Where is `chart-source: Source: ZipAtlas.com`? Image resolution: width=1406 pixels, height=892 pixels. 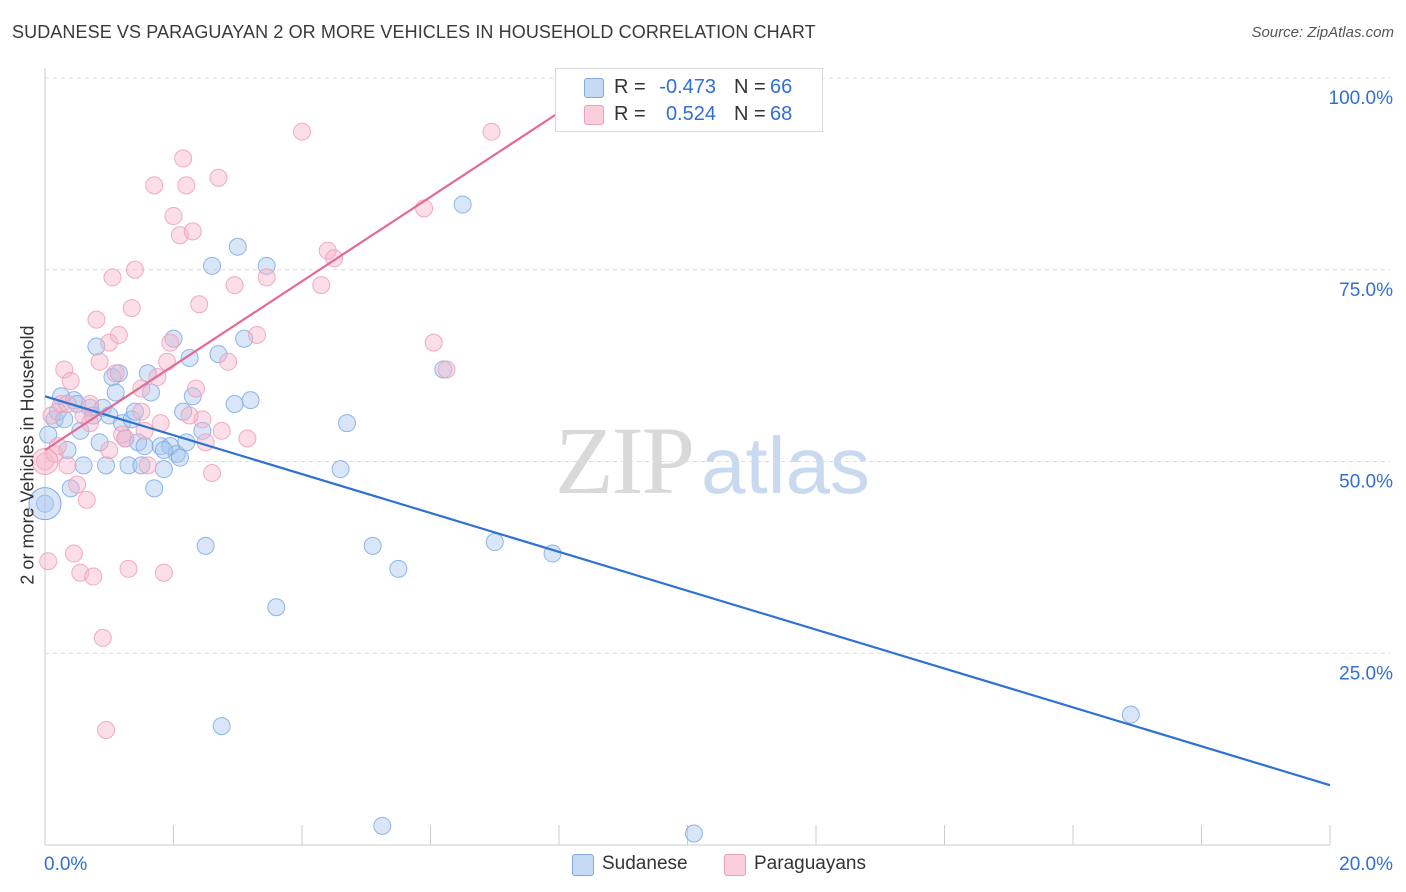
chart-source: Source: ZipAtlas.com is located at coordinates (1322, 32).